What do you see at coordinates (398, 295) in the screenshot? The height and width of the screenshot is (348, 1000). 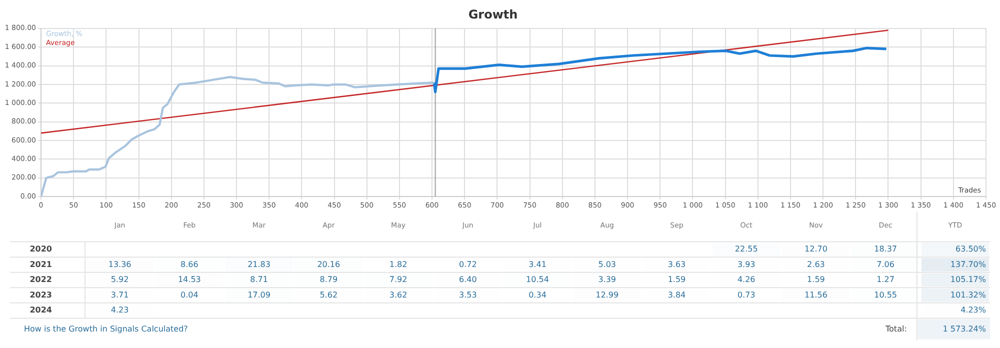 I see `data-label: 3.62` at bounding box center [398, 295].